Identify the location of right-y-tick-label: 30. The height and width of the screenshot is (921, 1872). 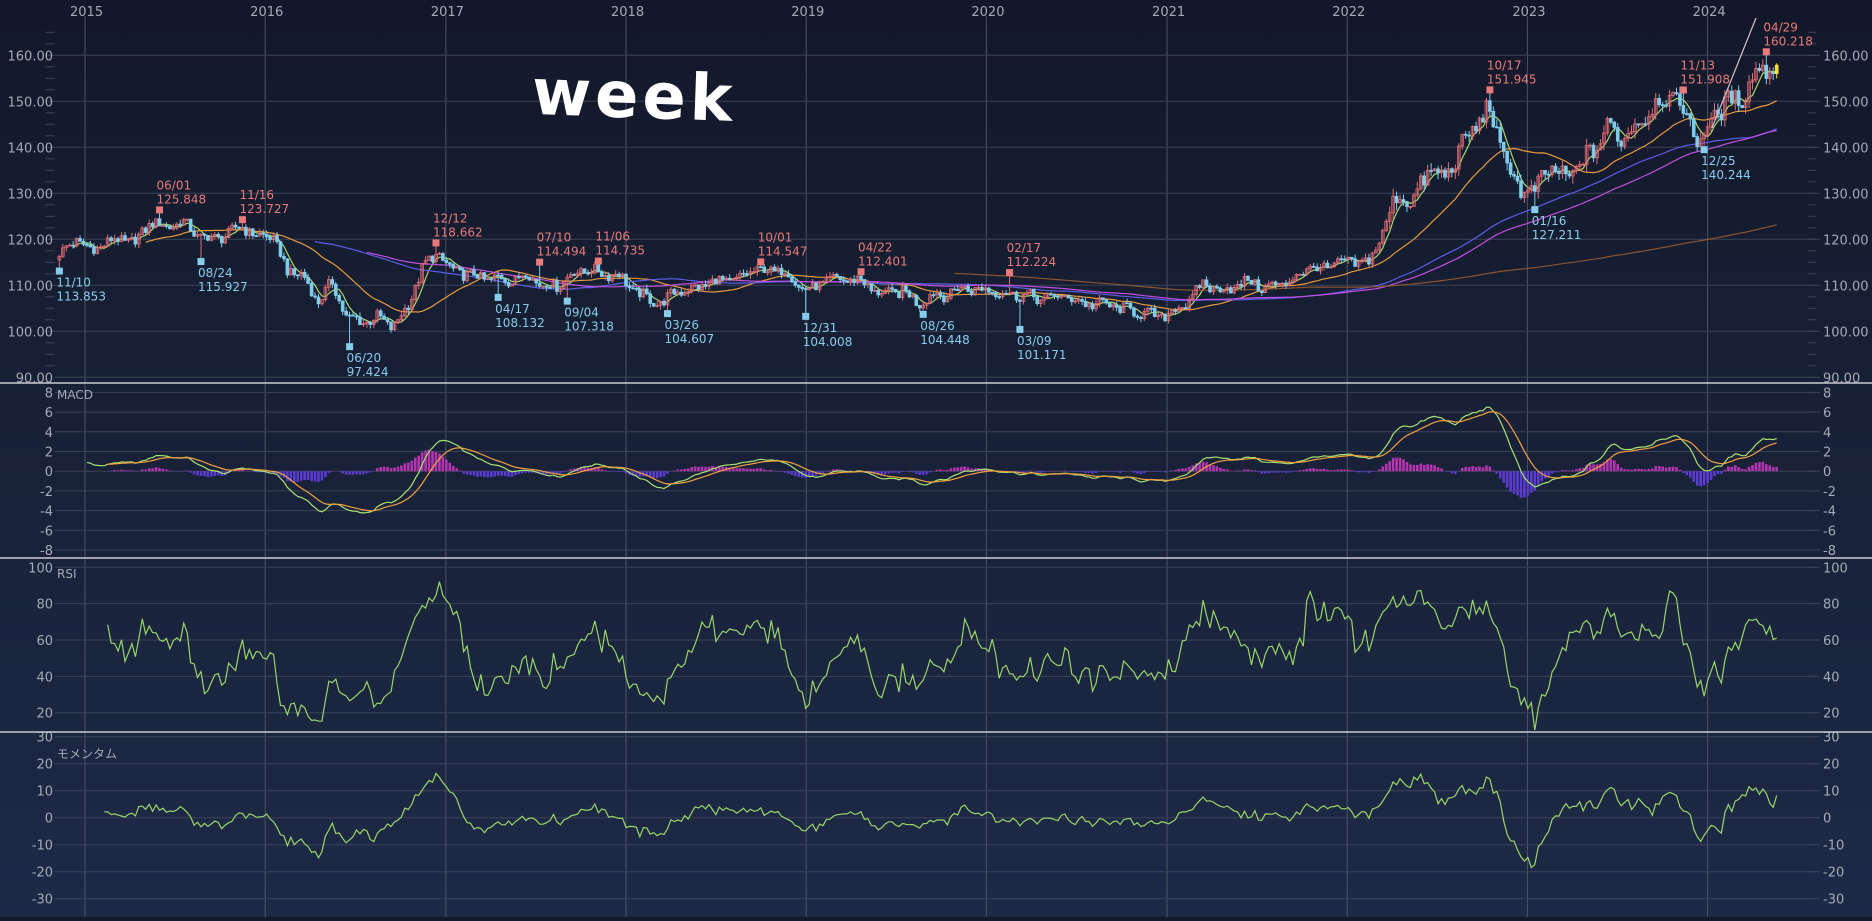
(1831, 738).